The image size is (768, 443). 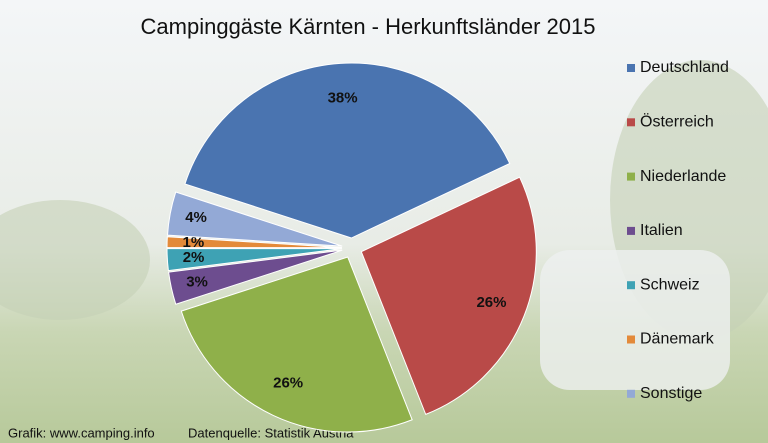 I want to click on legend-label: Niederlande, so click(x=683, y=176).